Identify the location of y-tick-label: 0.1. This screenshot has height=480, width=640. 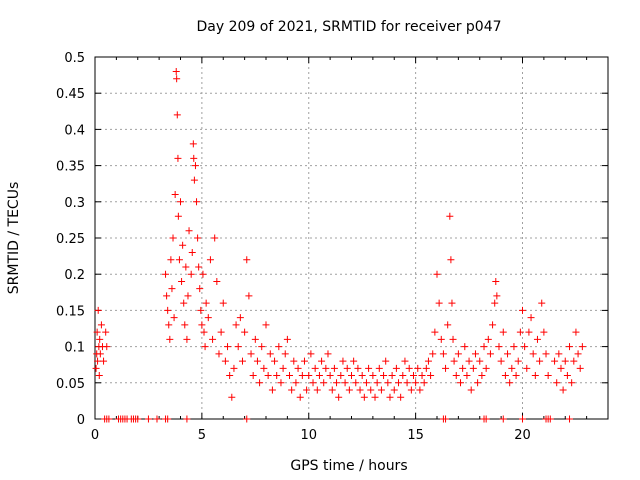
(74, 348).